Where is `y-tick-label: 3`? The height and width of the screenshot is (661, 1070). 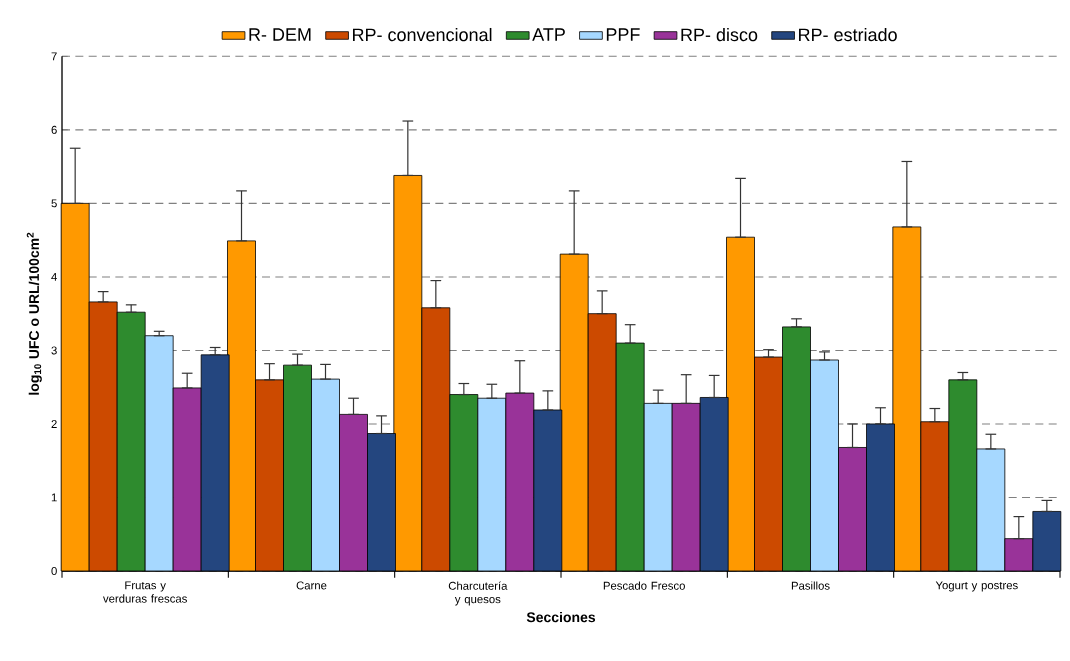
y-tick-label: 3 is located at coordinates (54, 350).